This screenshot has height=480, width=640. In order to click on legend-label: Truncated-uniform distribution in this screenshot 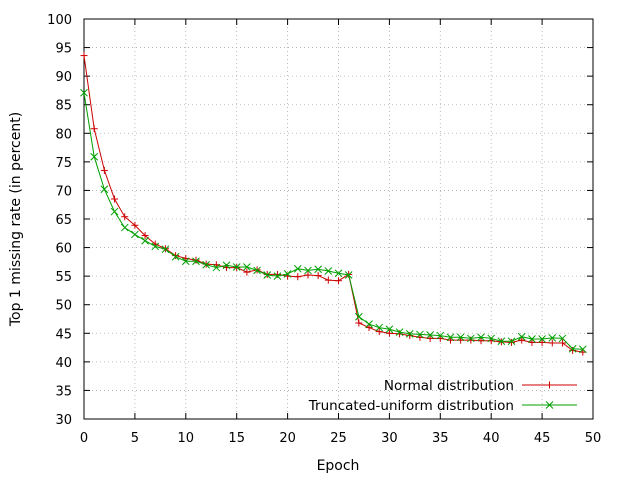, I will do `click(411, 406)`.